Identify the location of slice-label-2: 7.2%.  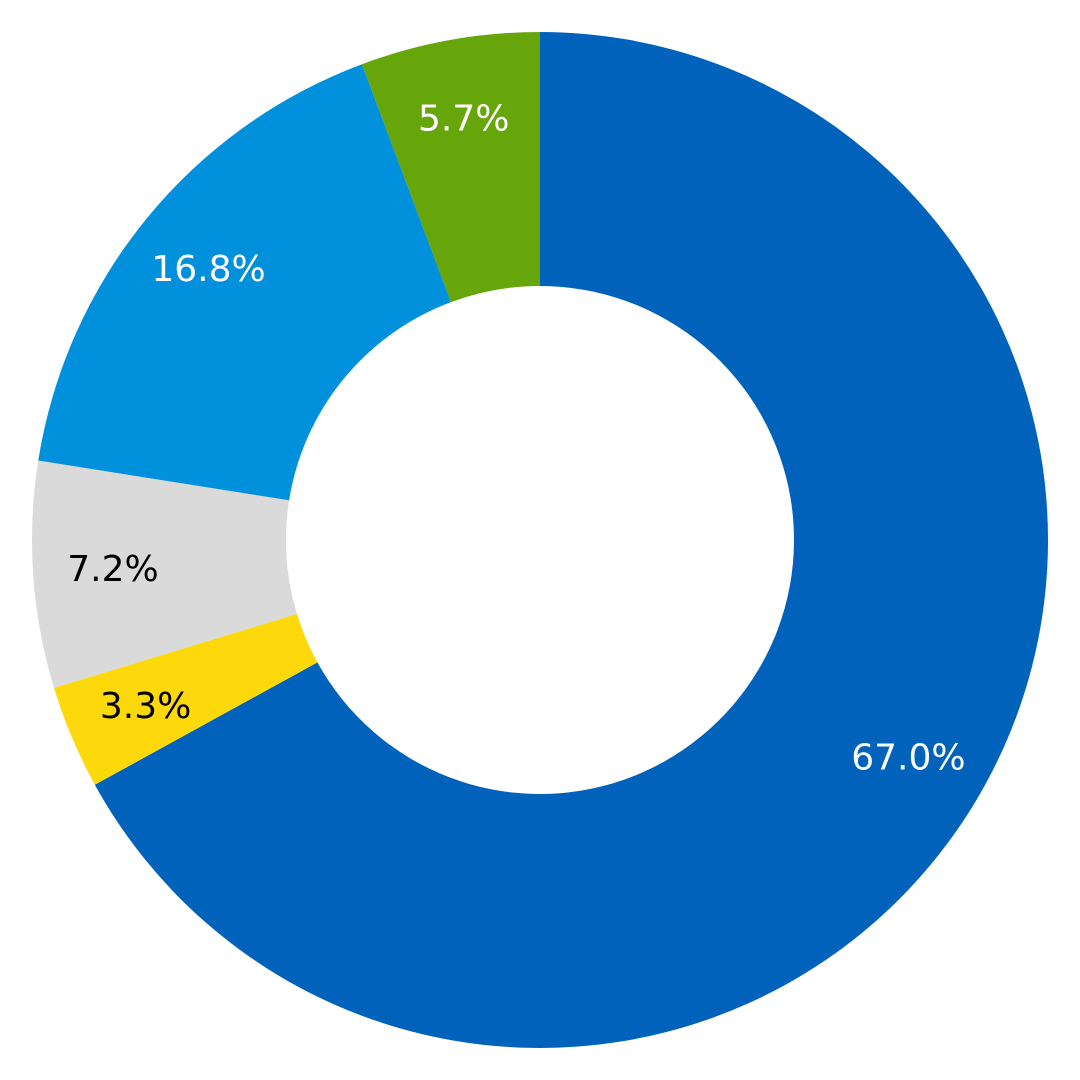
(112, 569).